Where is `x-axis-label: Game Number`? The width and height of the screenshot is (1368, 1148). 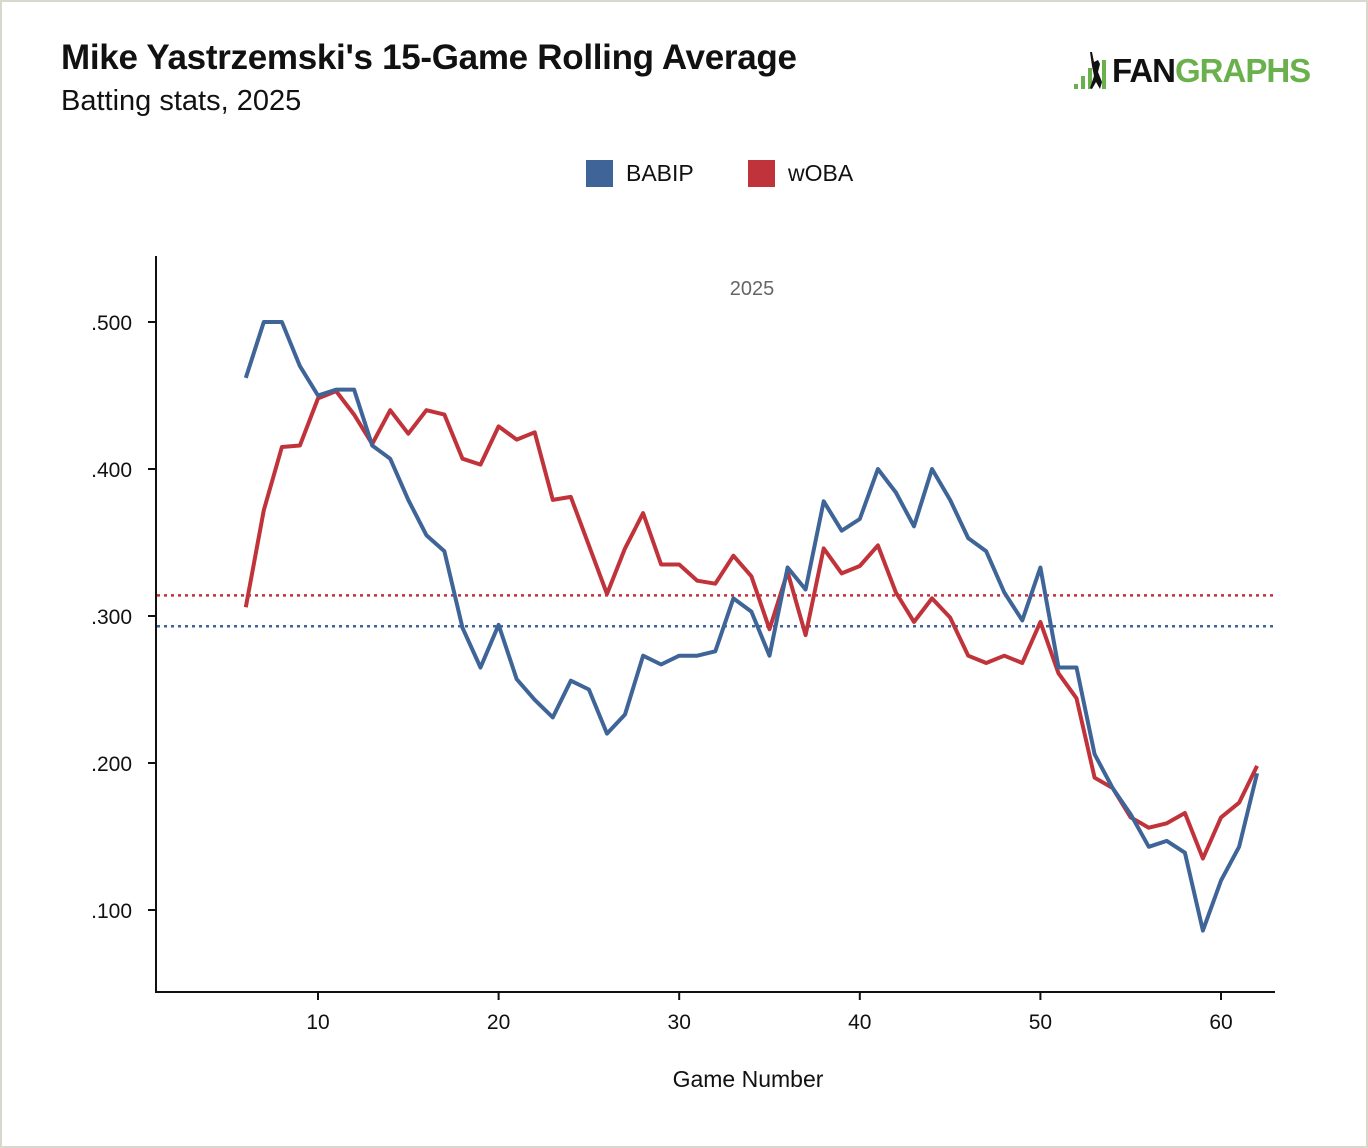 x-axis-label: Game Number is located at coordinates (748, 1079).